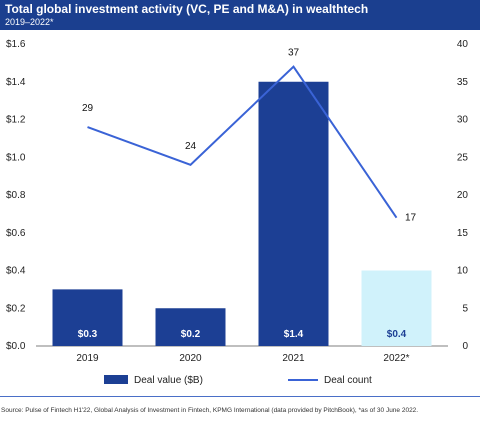  I want to click on left-axis-tick-label: $1.6, so click(16, 44).